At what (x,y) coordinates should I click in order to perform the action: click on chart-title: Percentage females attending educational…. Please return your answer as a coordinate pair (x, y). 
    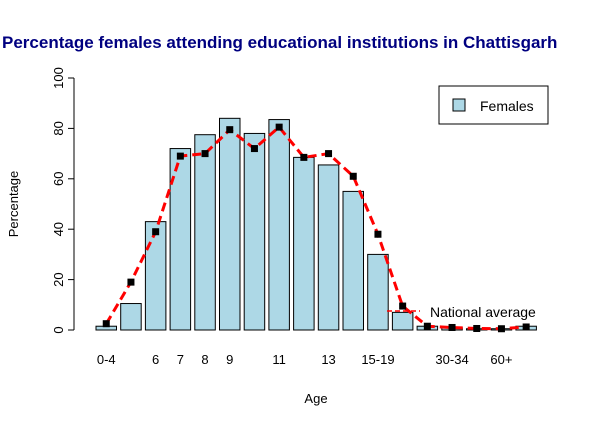
    Looking at the image, I should click on (279, 42).